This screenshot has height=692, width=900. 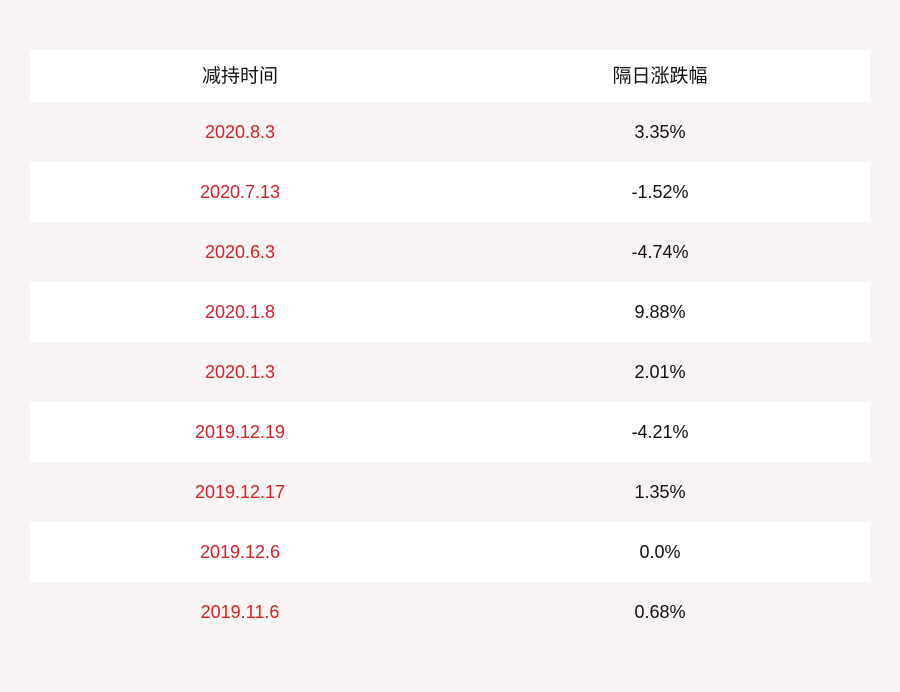 I want to click on date-cell: 2020.7.13, so click(x=240, y=192).